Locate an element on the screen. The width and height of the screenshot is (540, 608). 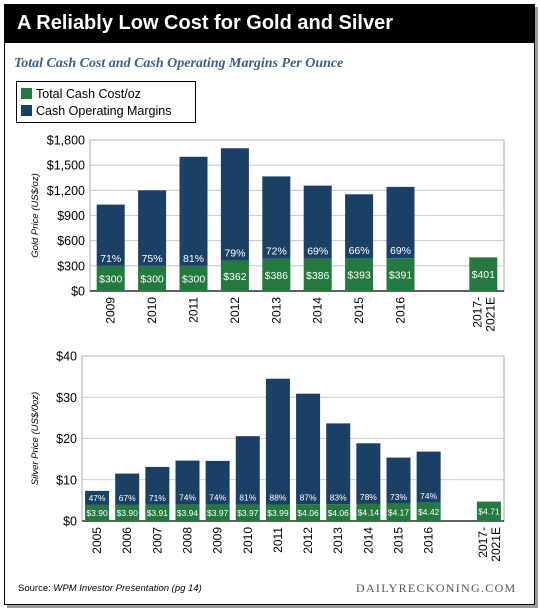
chart1-margin-label: 71% is located at coordinates (110, 259).